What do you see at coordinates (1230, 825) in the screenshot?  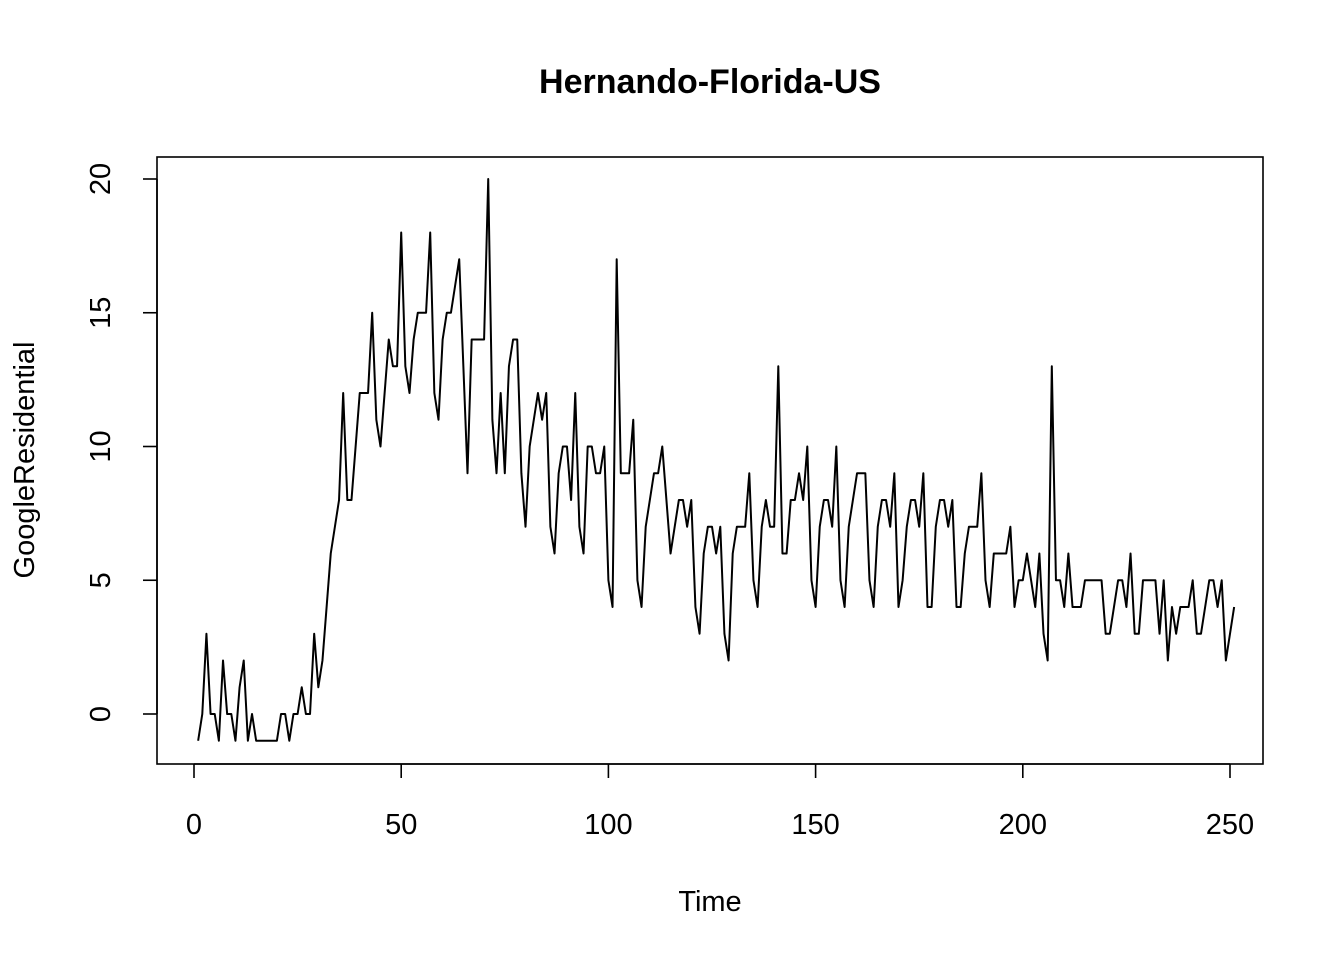 I see `x-tick-label: 250` at bounding box center [1230, 825].